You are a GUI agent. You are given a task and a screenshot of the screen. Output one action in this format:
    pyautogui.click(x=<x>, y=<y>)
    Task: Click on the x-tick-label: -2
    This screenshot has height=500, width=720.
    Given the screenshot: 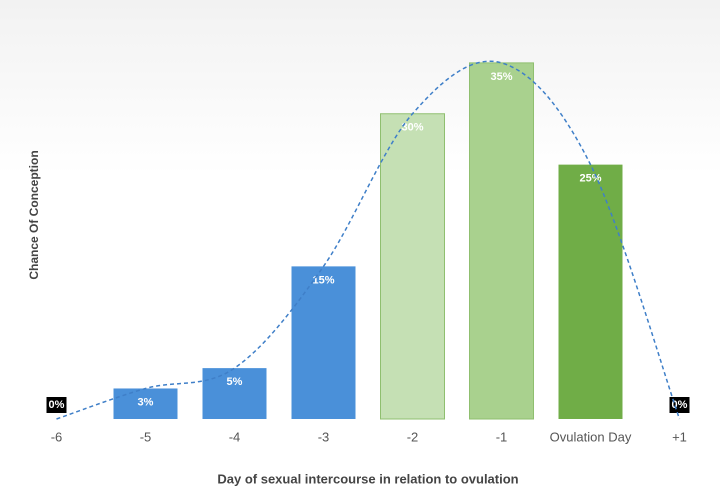 What is the action you would take?
    pyautogui.click(x=413, y=436)
    